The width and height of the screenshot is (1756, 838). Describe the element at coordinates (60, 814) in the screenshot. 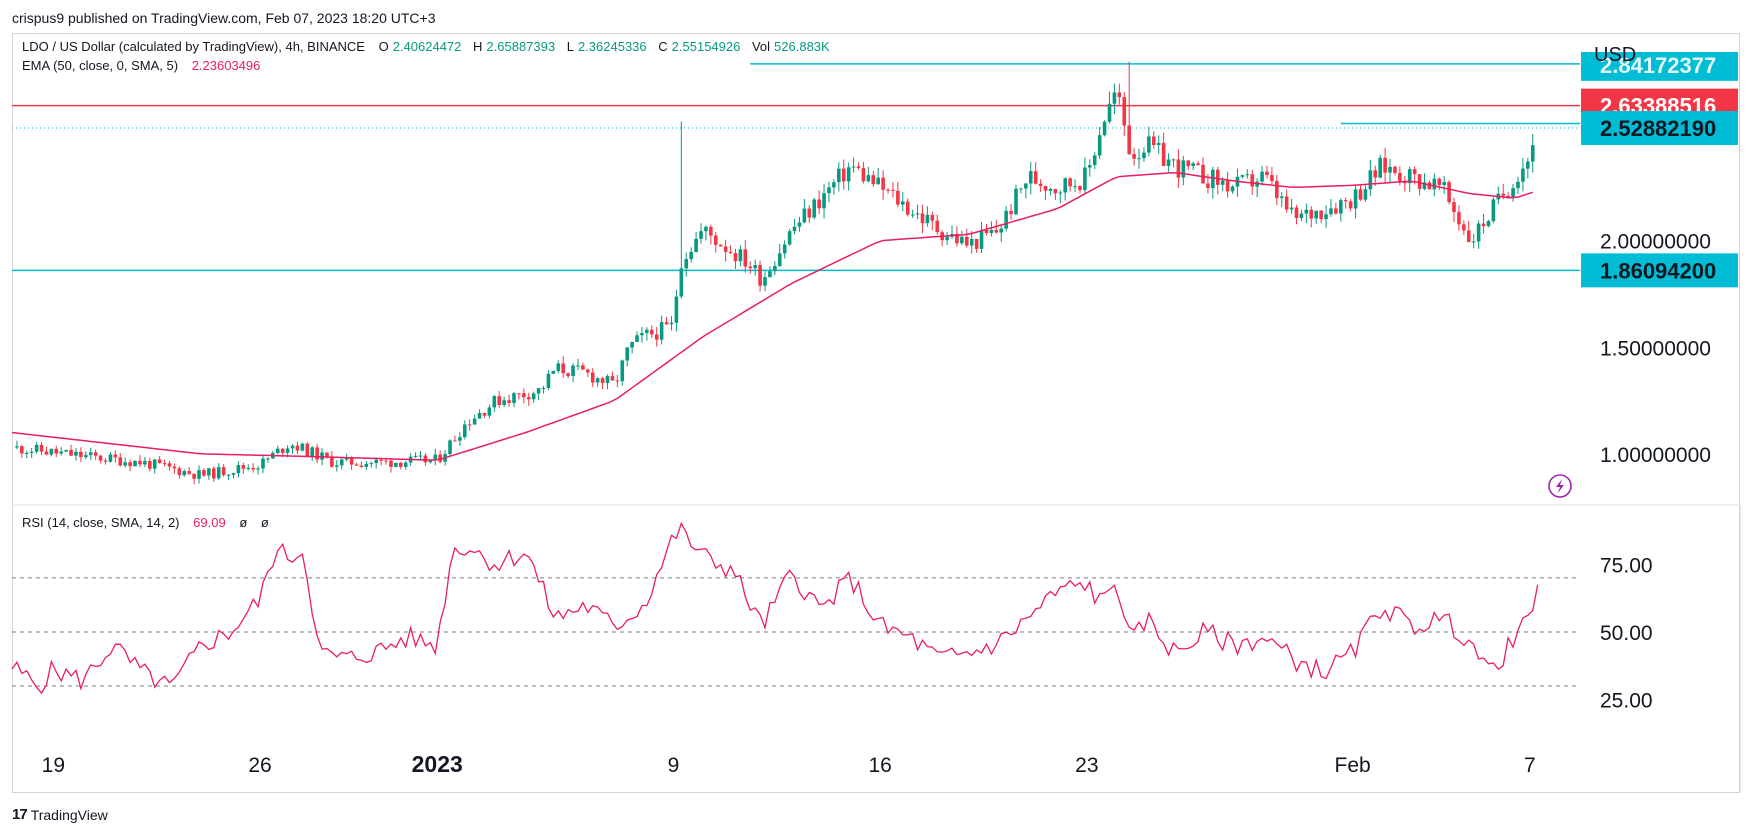

I see `tradingview-logo: 17 TradingView` at that location.